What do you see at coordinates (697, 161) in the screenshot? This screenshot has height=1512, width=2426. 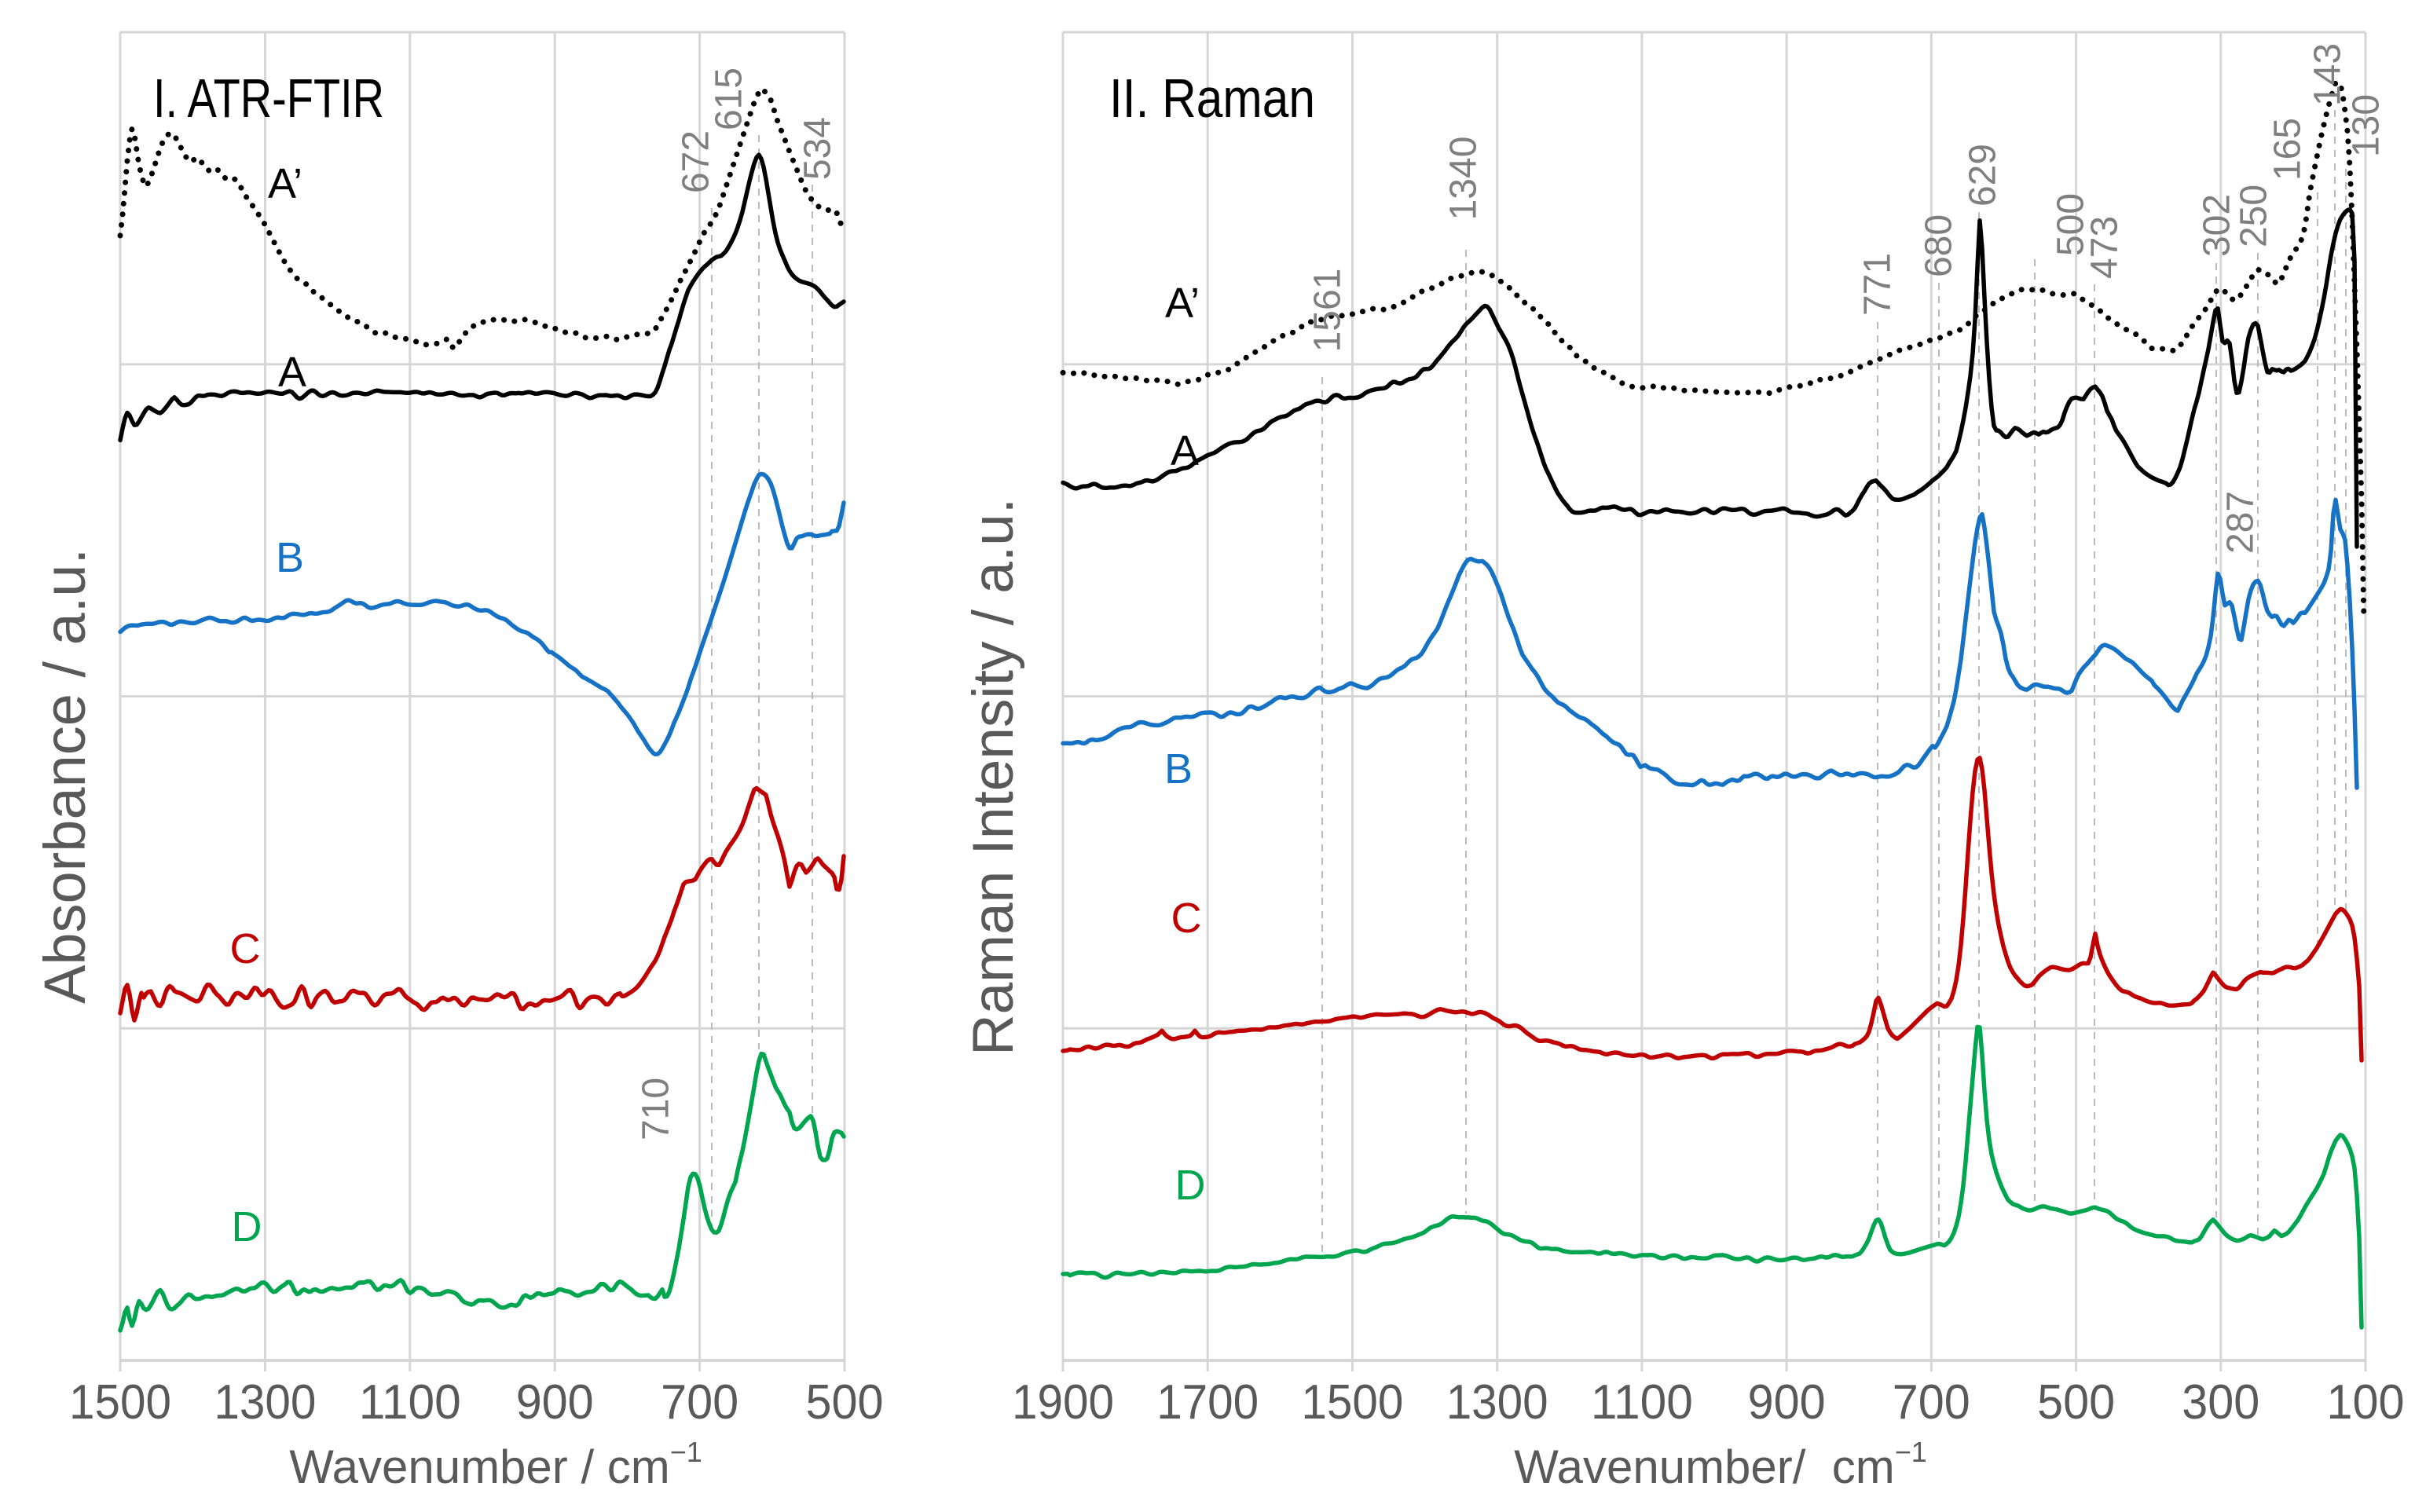 I see `svg-text: 672` at bounding box center [697, 161].